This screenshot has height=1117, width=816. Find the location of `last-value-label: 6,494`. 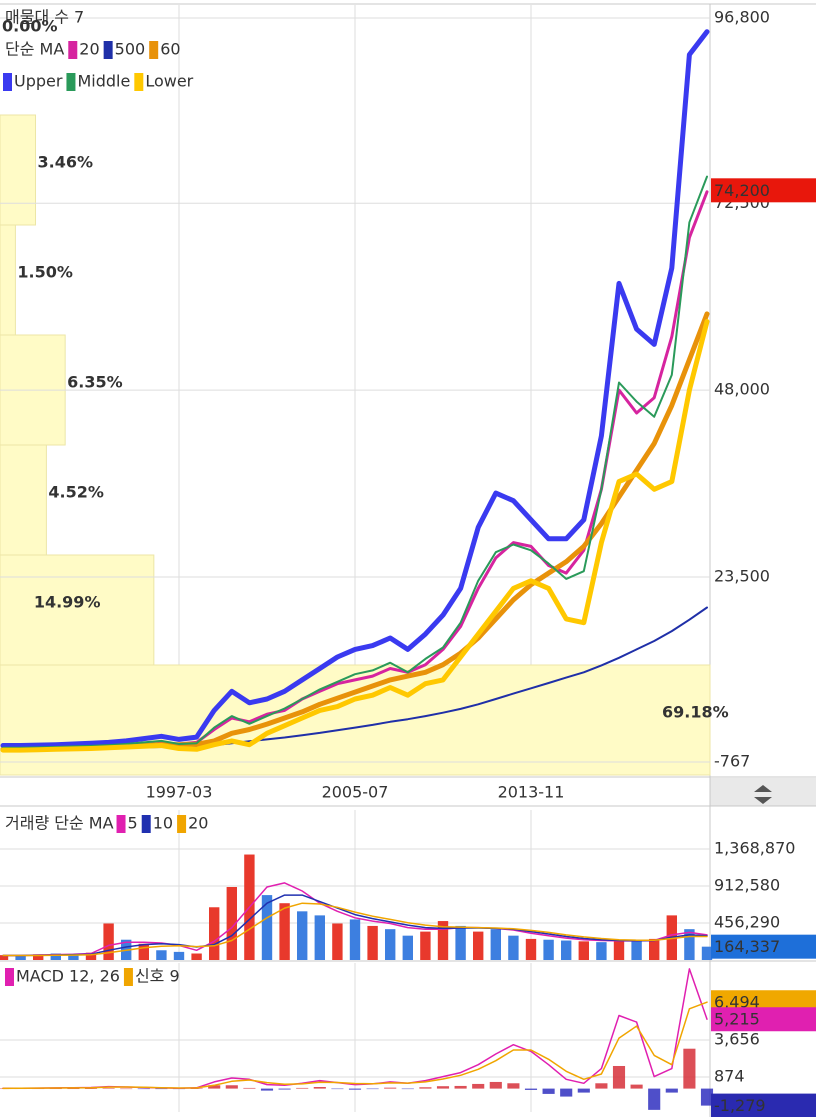

last-value-label: 6,494 is located at coordinates (737, 1002).